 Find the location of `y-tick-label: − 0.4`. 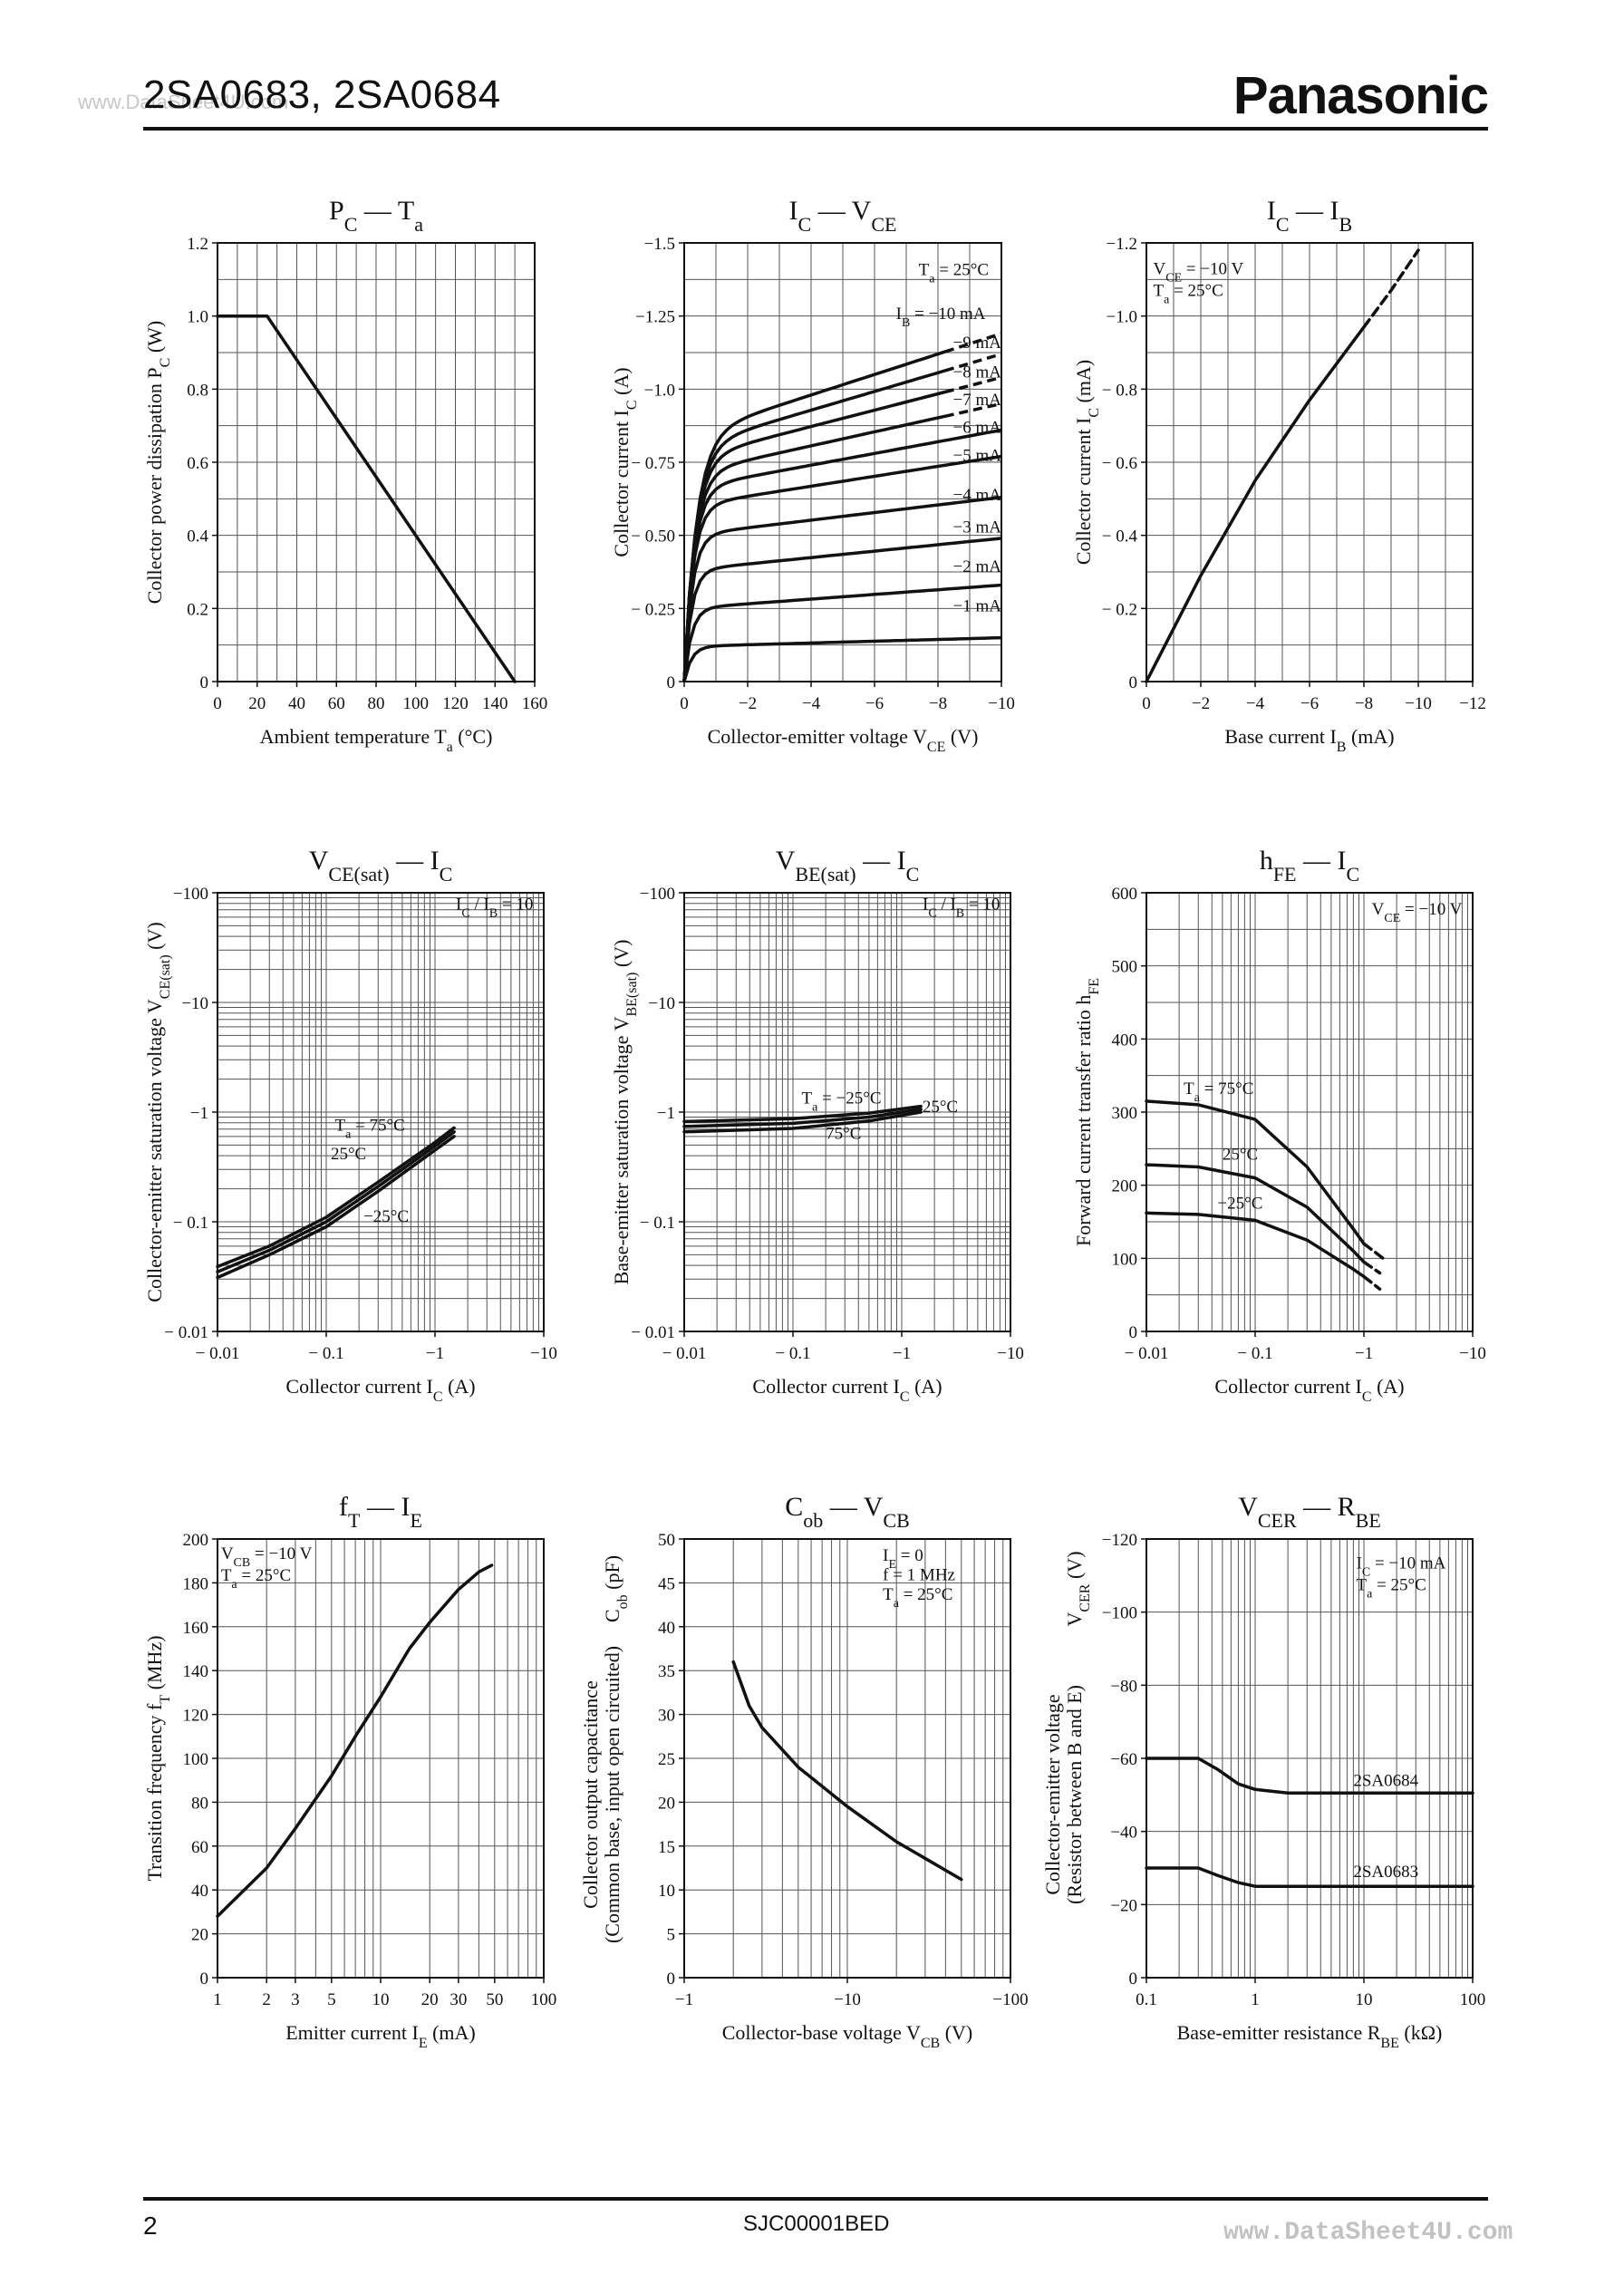

y-tick-label: − 0.4 is located at coordinates (1120, 537).